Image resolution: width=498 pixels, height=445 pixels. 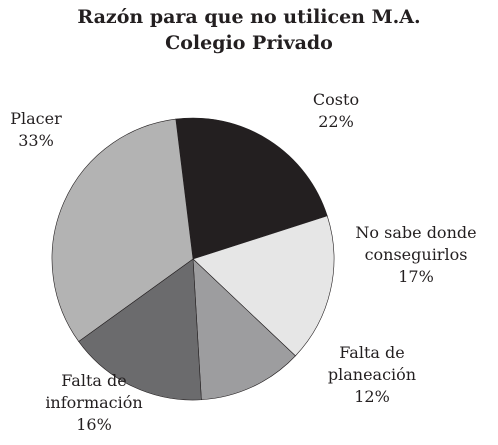 I want to click on chart-subtitle: Colegio Privado, so click(x=249, y=43).